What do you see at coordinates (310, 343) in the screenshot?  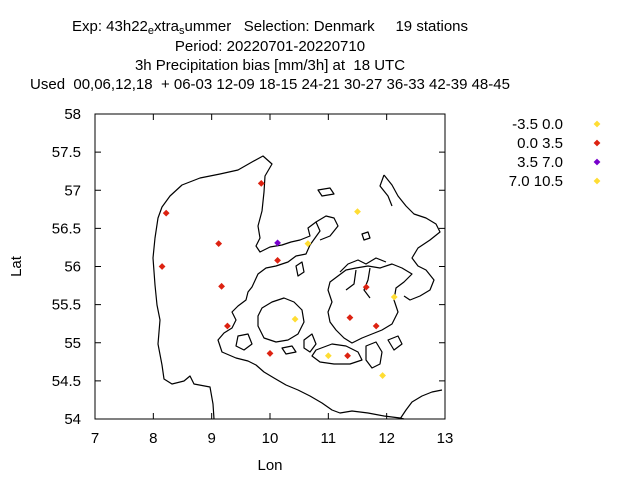 I see `coastline-langeland` at bounding box center [310, 343].